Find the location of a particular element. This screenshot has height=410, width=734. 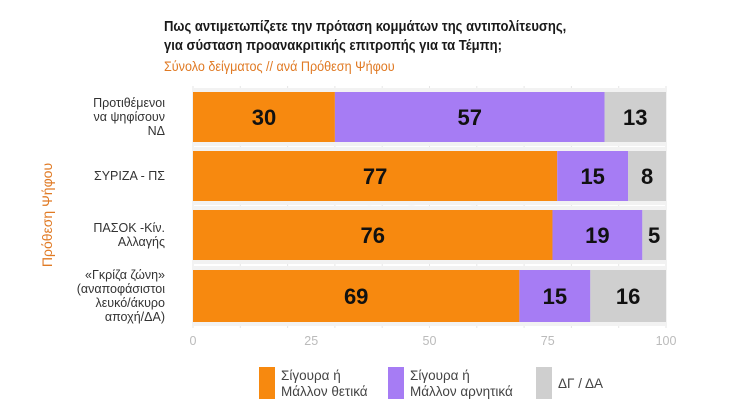

category-label: Προτιθέμενοι is located at coordinates (129, 103).